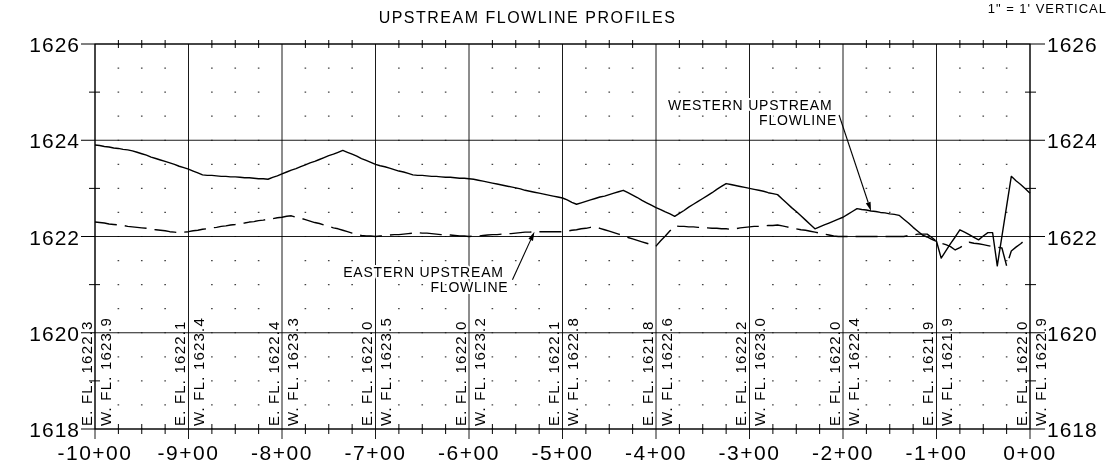 Image resolution: width=1111 pixels, height=469 pixels. I want to click on text: 1" = 1' VERTICAL, so click(1047, 8).